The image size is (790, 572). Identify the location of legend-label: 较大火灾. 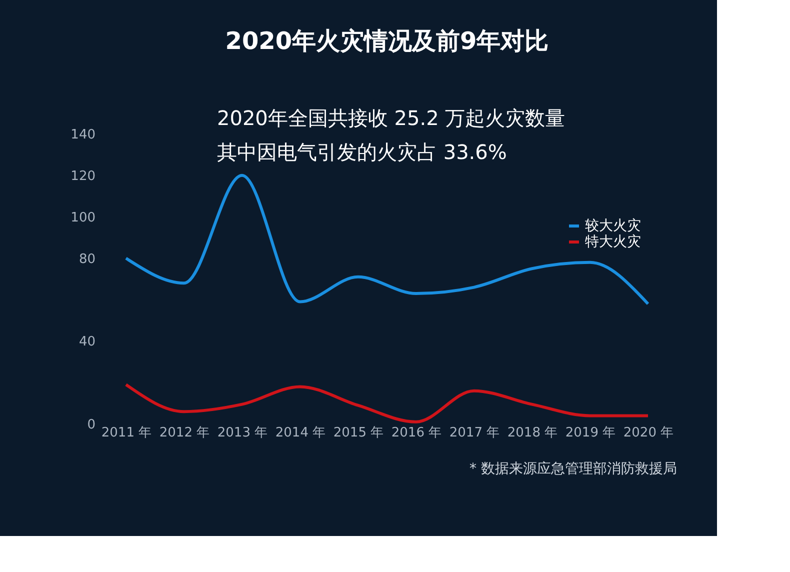
(613, 226).